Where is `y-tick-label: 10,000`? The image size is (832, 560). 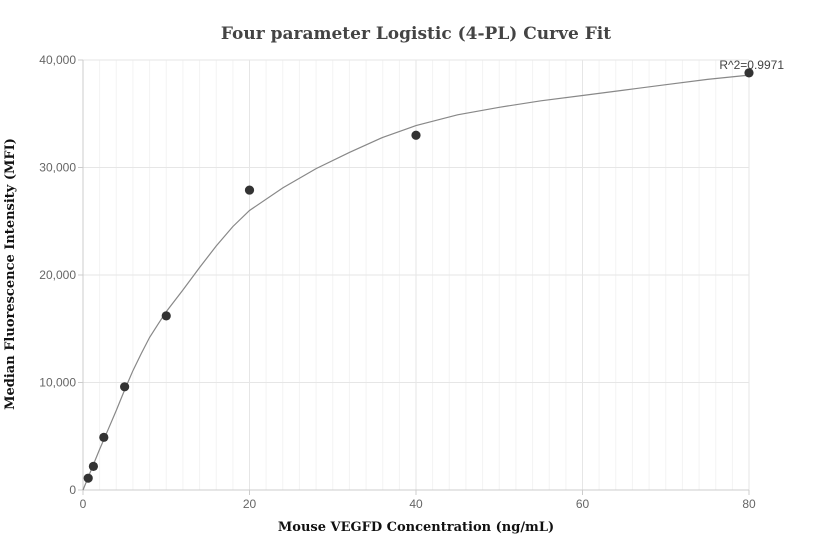 y-tick-label: 10,000 is located at coordinates (57, 383).